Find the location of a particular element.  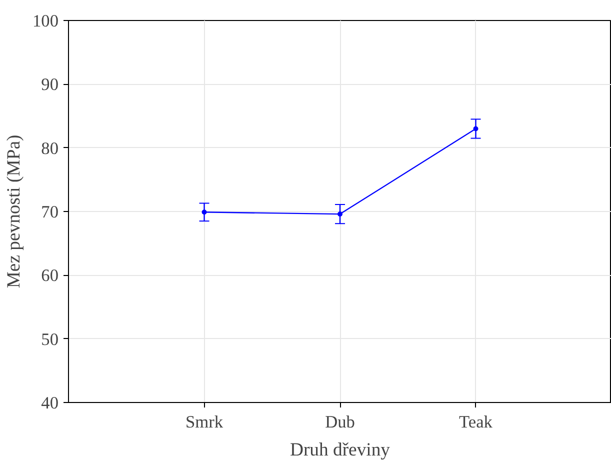

y-tick-label: 60 is located at coordinates (49, 276).